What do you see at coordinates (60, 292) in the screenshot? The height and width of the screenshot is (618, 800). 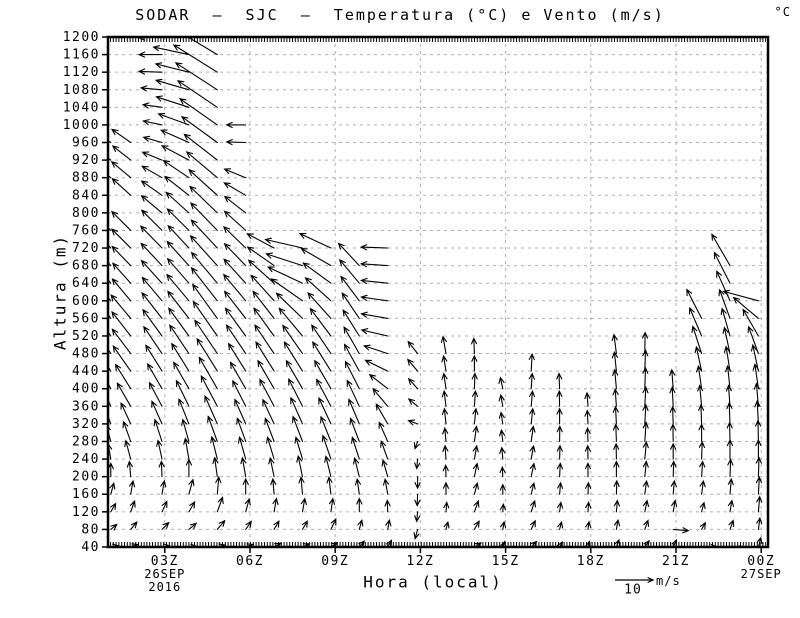 I see `y-axis-title: Altura (m)` at bounding box center [60, 292].